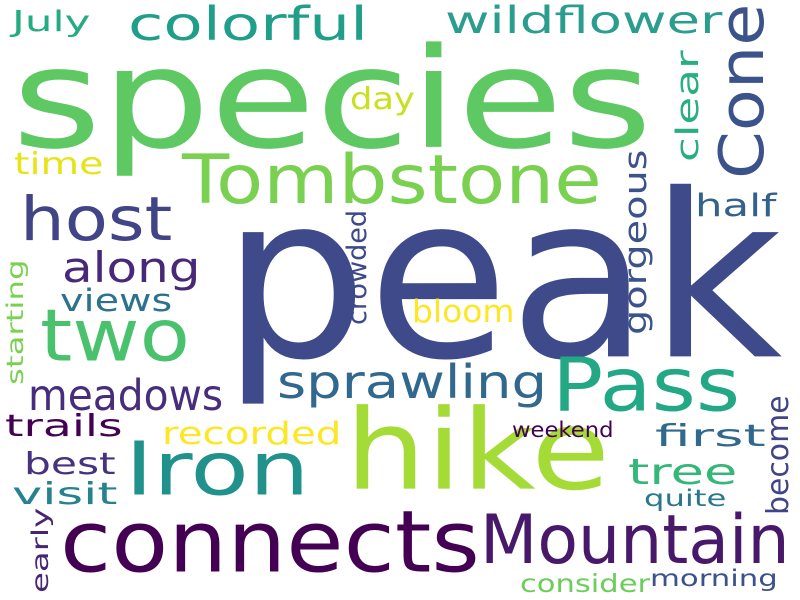 This screenshot has width=800, height=600. Describe the element at coordinates (64, 426) in the screenshot. I see `word-trails: trails` at that location.